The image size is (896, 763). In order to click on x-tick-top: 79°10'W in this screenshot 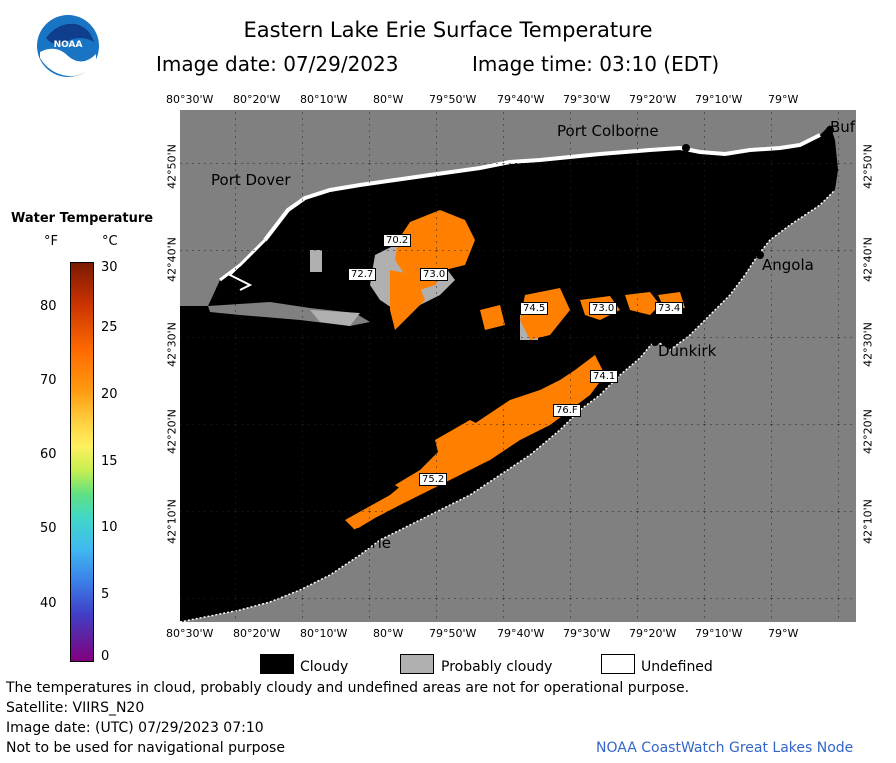, I will do `click(719, 99)`.